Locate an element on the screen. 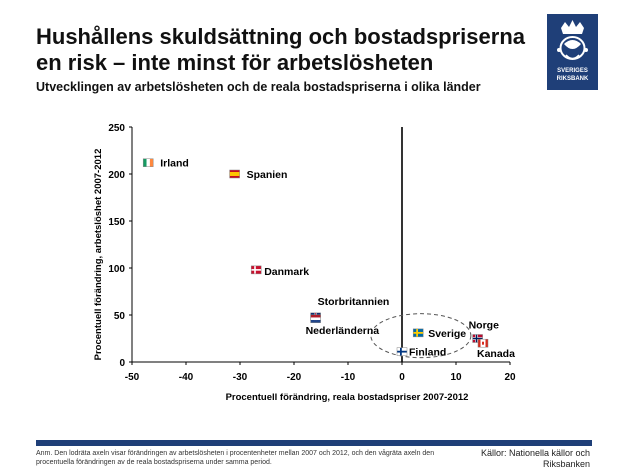 The image size is (629, 472). crown-emblem-icon is located at coordinates (572, 40).